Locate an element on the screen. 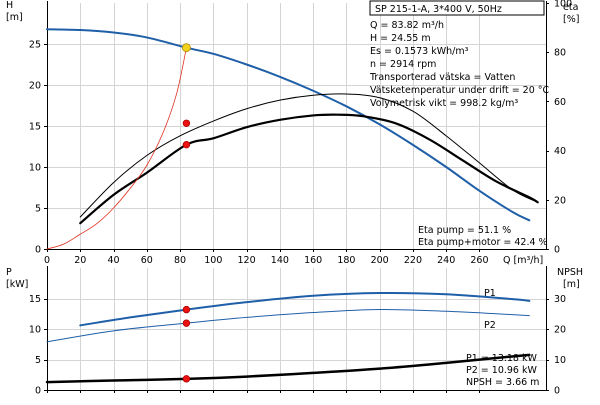 The image size is (600, 405). info-q: Q = 83.82 m³/h is located at coordinates (407, 25).